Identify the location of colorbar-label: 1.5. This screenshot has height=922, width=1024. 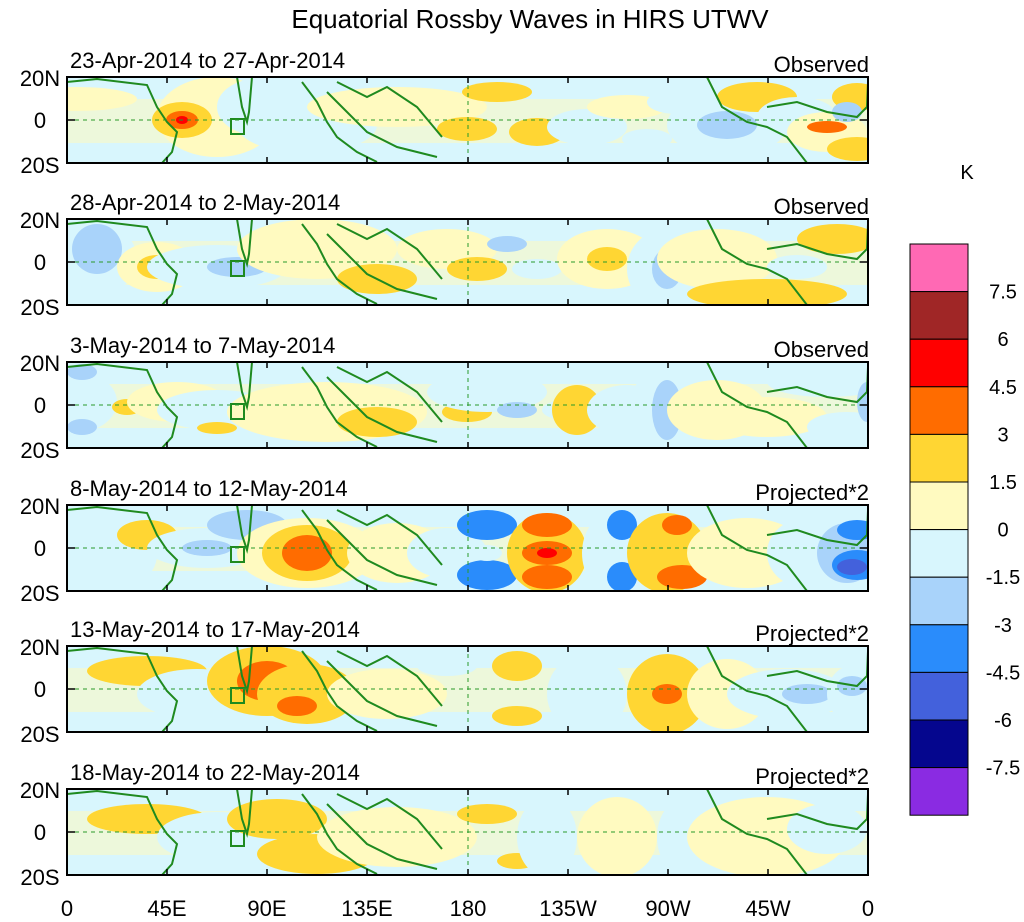
(1003, 483).